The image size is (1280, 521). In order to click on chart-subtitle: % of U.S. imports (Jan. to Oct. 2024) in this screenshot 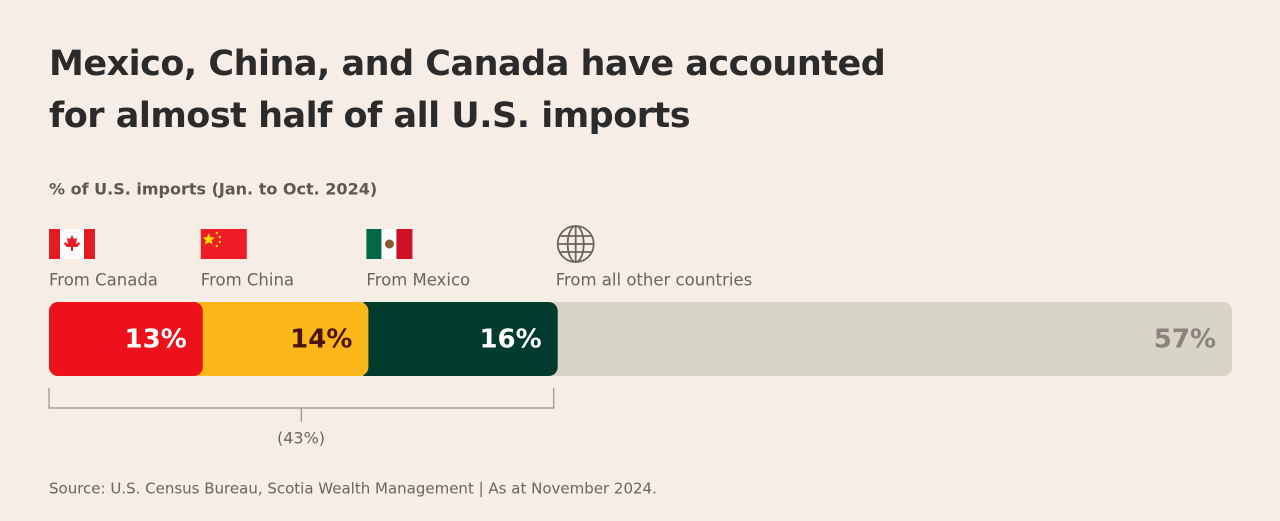, I will do `click(213, 189)`.